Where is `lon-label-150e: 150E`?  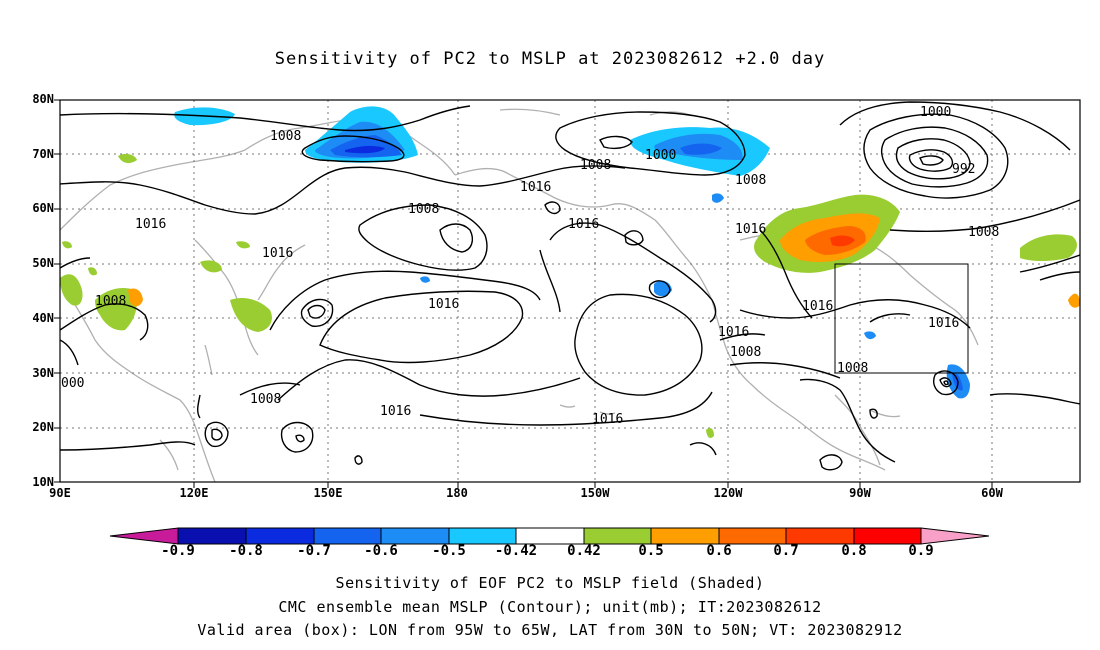 lon-label-150e: 150E is located at coordinates (328, 493).